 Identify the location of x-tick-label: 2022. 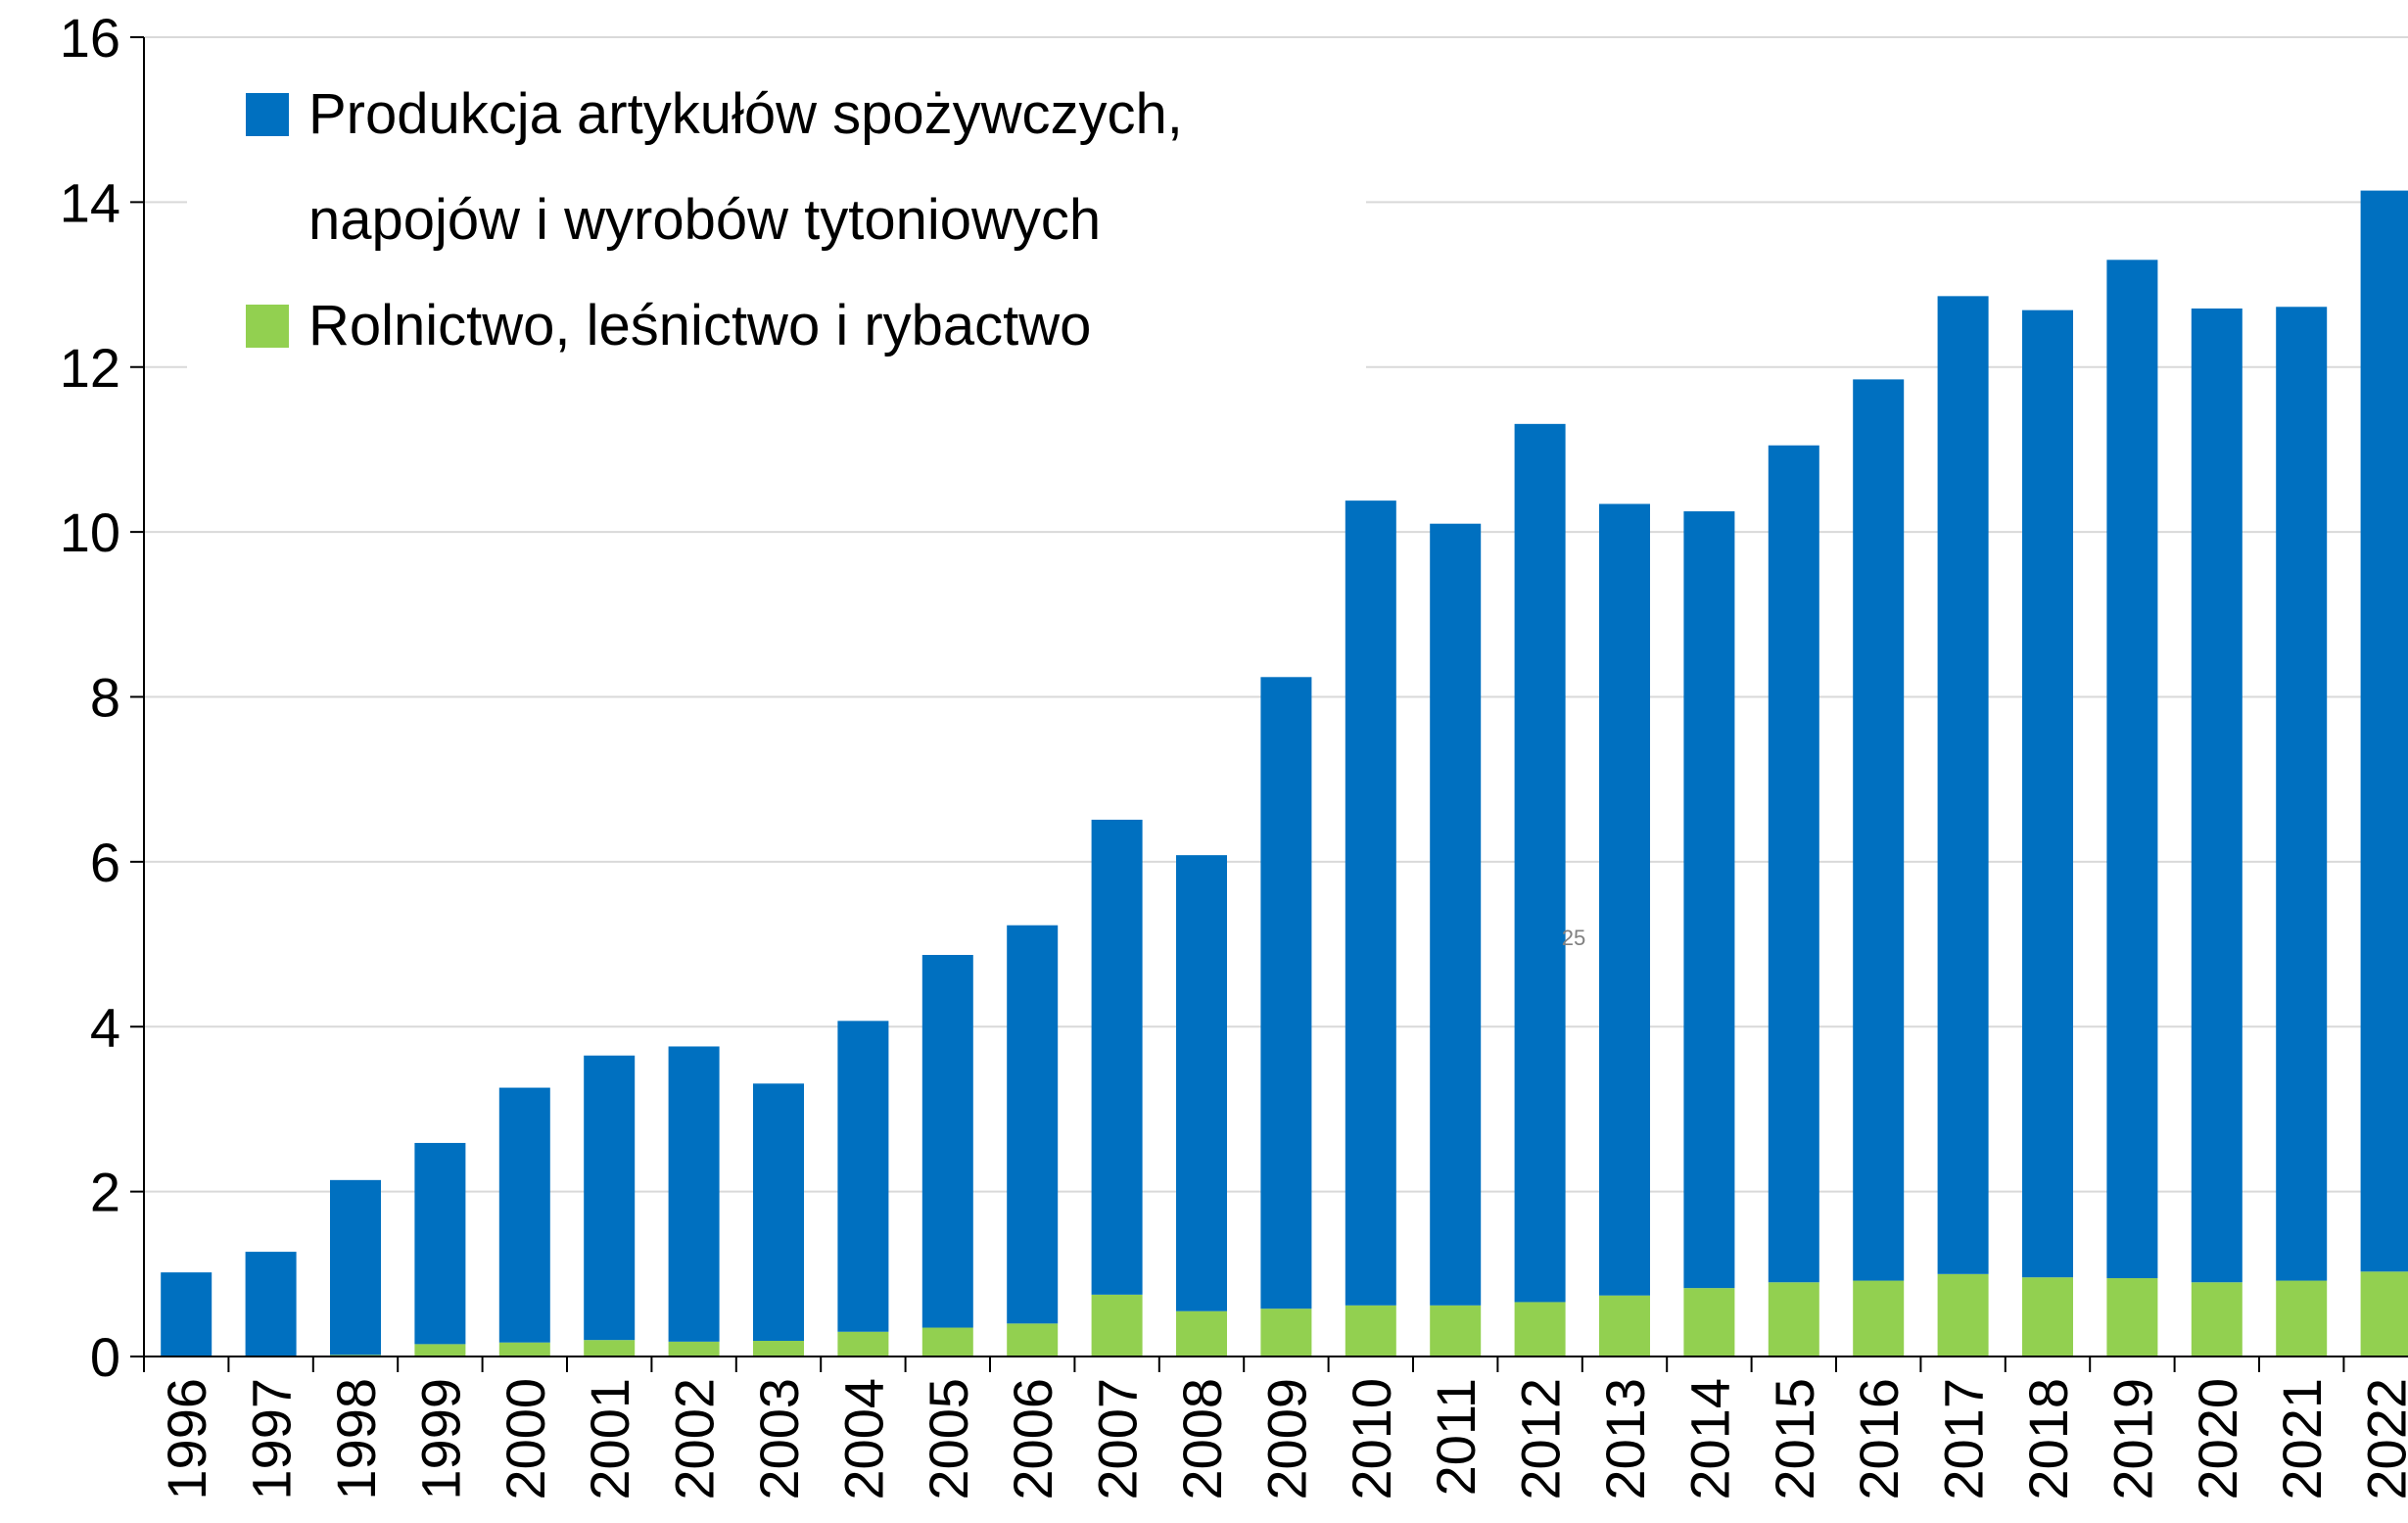
(2382, 1439).